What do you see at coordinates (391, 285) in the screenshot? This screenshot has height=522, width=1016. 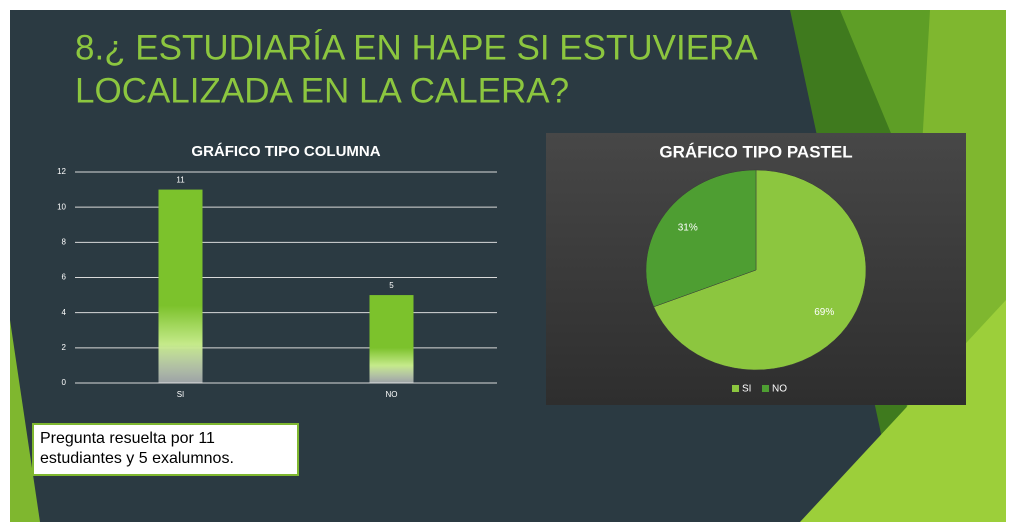 I see `data-label: 5` at bounding box center [391, 285].